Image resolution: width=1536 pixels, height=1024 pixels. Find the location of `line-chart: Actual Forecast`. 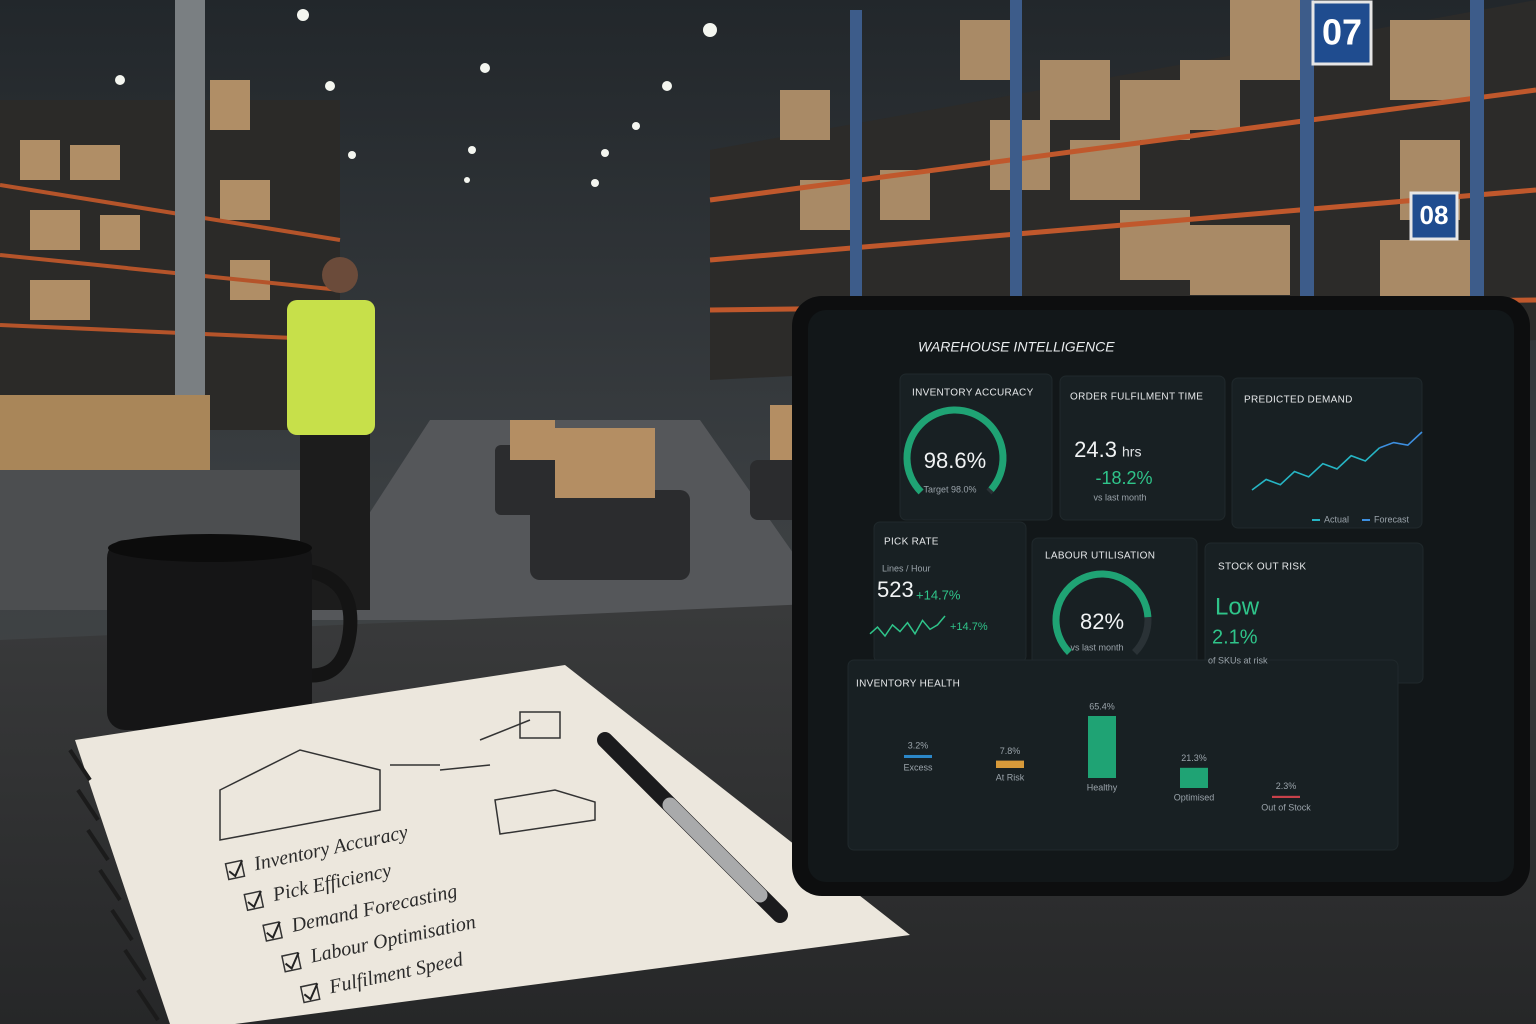

line-chart: Actual Forecast is located at coordinates (1337, 477).